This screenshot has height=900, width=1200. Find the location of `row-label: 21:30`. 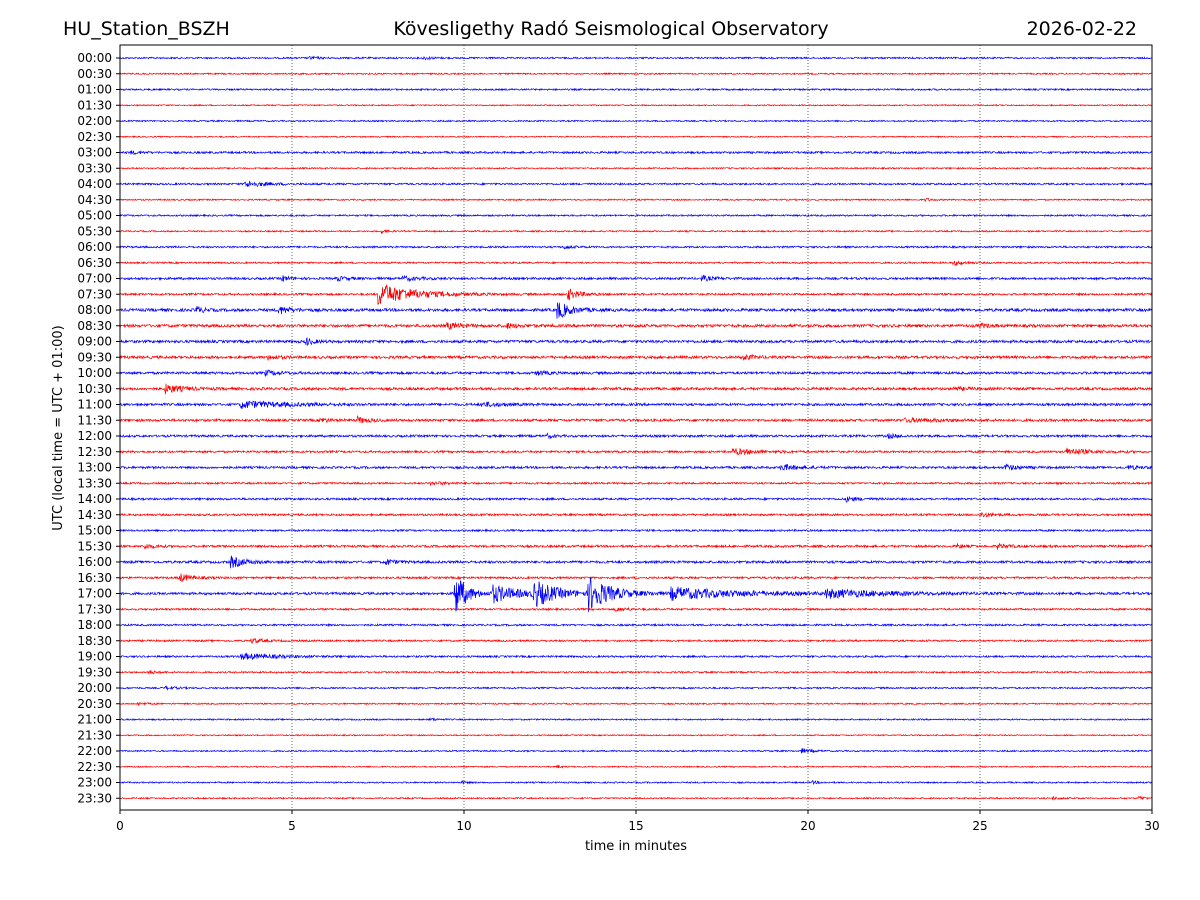

row-label: 21:30 is located at coordinates (94, 735).